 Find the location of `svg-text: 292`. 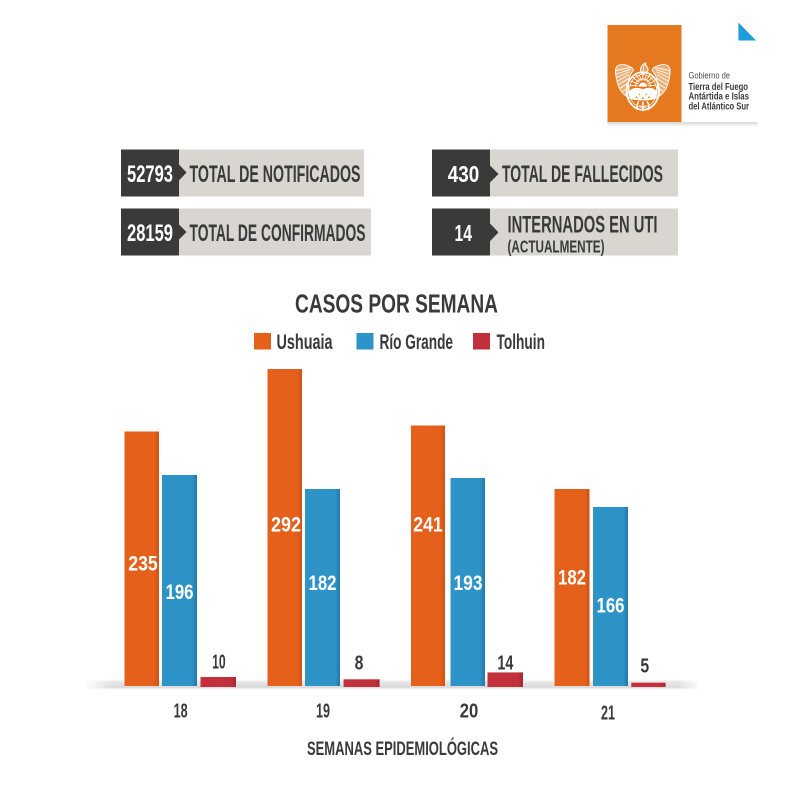

svg-text: 292 is located at coordinates (286, 524).